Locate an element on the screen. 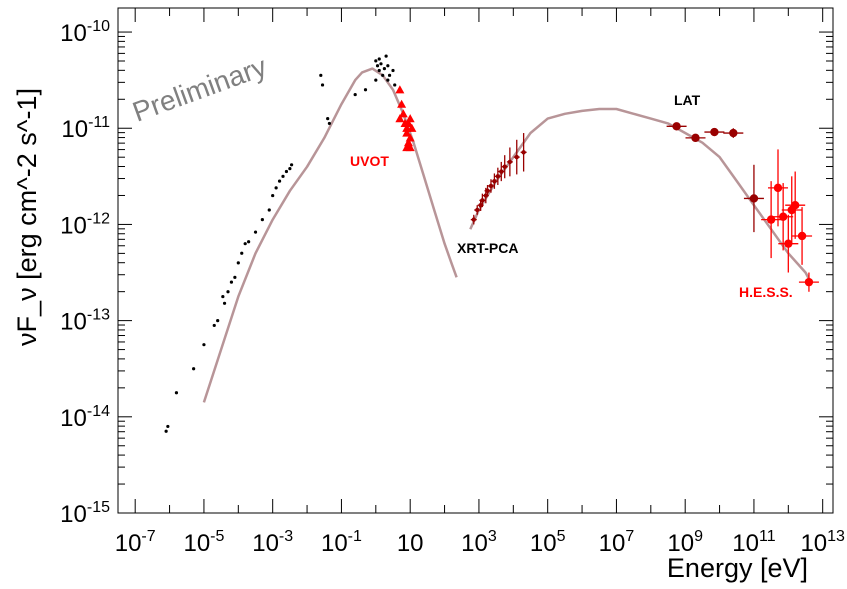 Image resolution: width=847 pixels, height=589 pixels. series-uvot is located at coordinates (406, 118).